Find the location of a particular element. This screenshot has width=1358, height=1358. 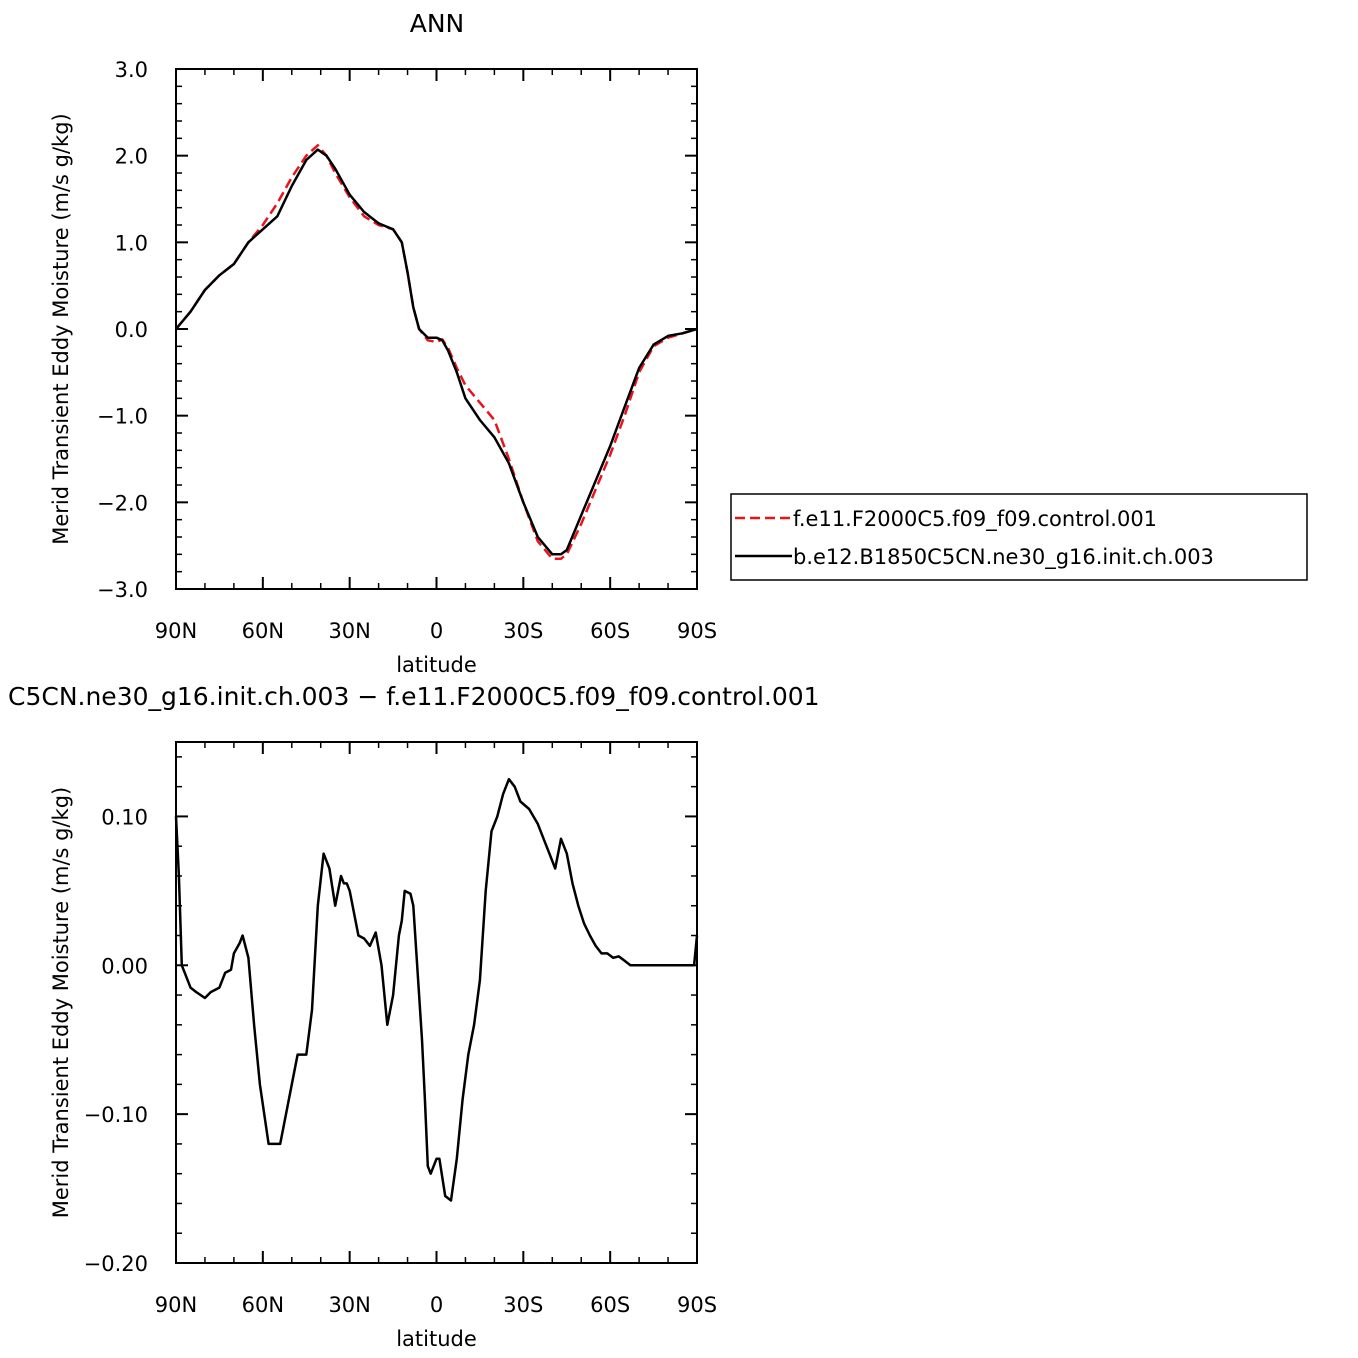

y-tick-label: 0.0 is located at coordinates (131, 330).